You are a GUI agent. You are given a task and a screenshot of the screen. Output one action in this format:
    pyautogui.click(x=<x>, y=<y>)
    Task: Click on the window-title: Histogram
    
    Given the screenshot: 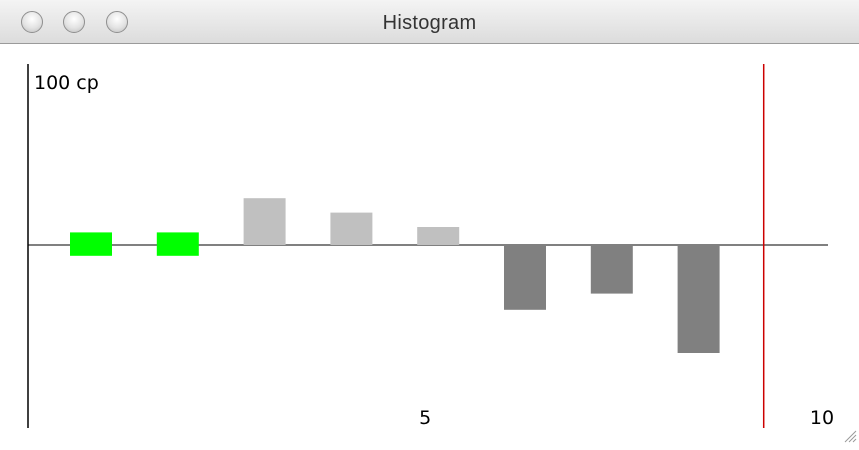 What is the action you would take?
    pyautogui.click(x=429, y=23)
    